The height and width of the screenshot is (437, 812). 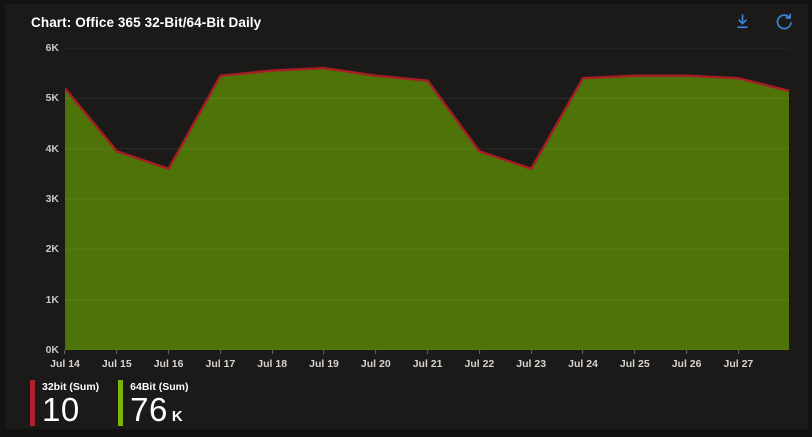 What do you see at coordinates (52, 350) in the screenshot?
I see `y-axis-label: 0K` at bounding box center [52, 350].